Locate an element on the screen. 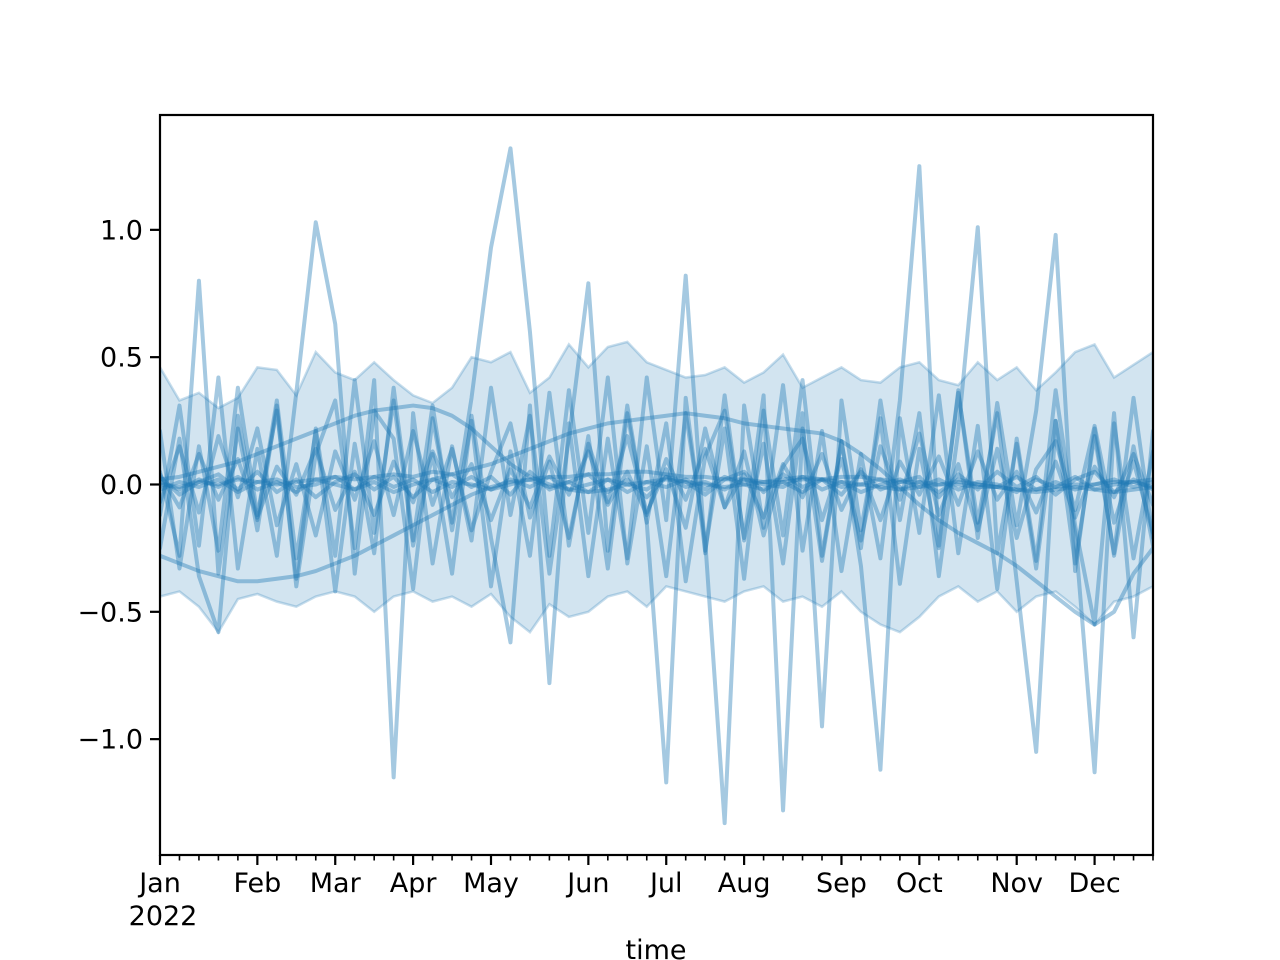 The image size is (1280, 960). x-tick-label-sep: Sep is located at coordinates (841, 883).